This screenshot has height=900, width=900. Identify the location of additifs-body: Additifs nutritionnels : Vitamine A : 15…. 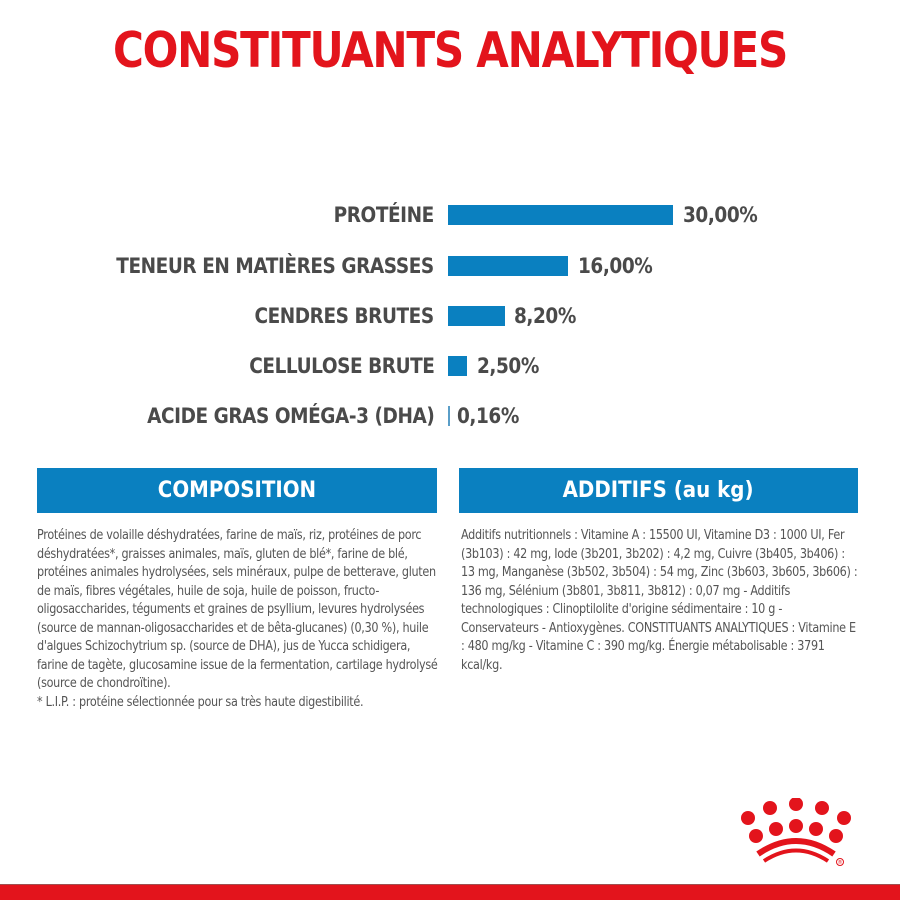
(661, 601).